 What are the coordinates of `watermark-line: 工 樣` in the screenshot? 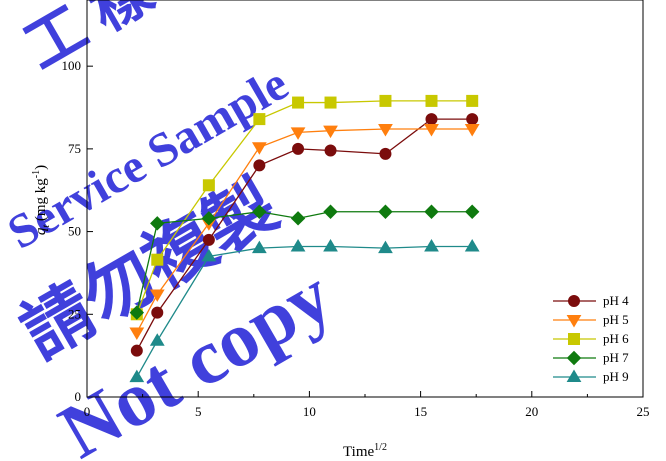 It's located at (89, 40).